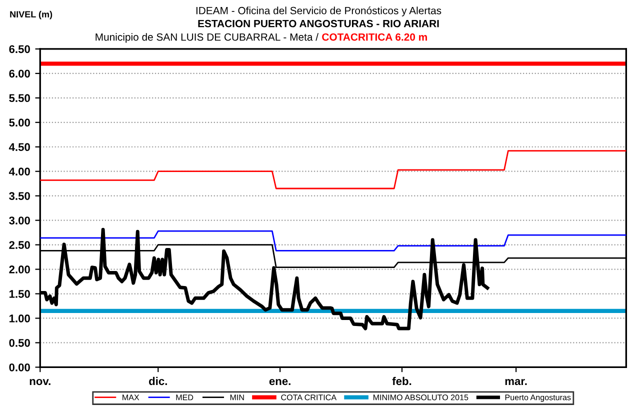 The image size is (637, 408). I want to click on chart-title: IDEAM - Oficina del Servicio de Pronósticos y Alertas, so click(319, 11).